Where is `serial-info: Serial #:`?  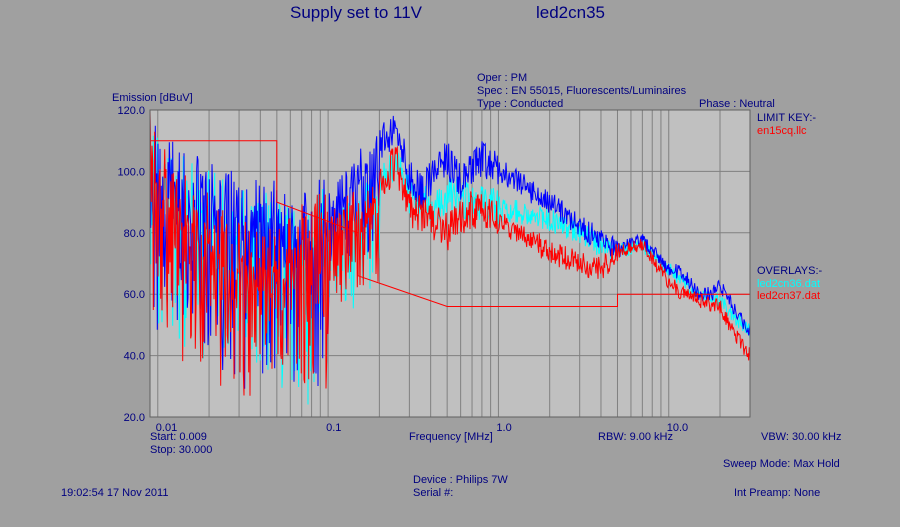 serial-info: Serial #: is located at coordinates (433, 493).